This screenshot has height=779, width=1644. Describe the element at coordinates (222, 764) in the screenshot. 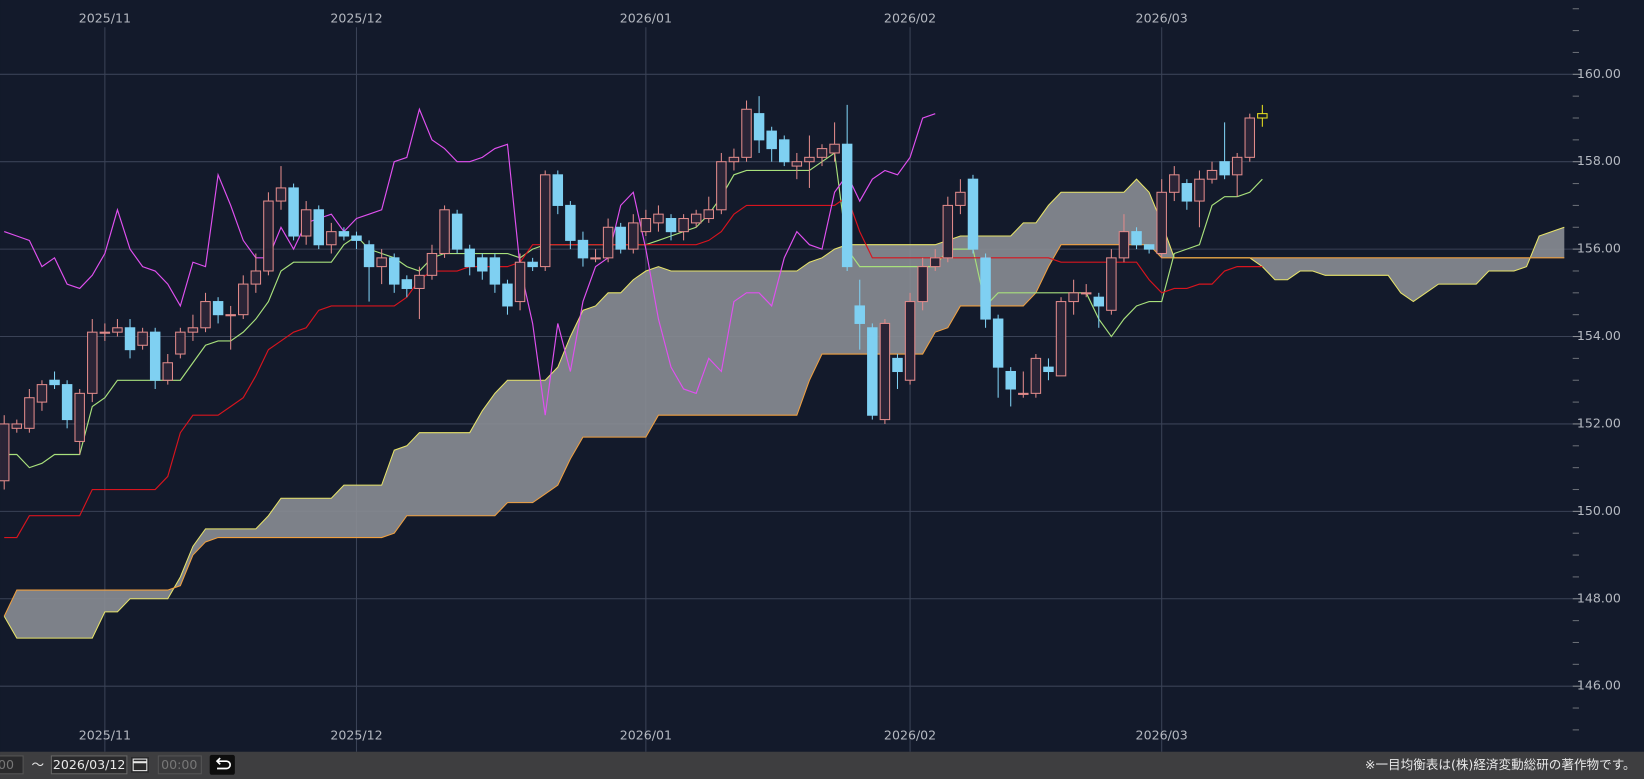

I see `reset-button` at that location.